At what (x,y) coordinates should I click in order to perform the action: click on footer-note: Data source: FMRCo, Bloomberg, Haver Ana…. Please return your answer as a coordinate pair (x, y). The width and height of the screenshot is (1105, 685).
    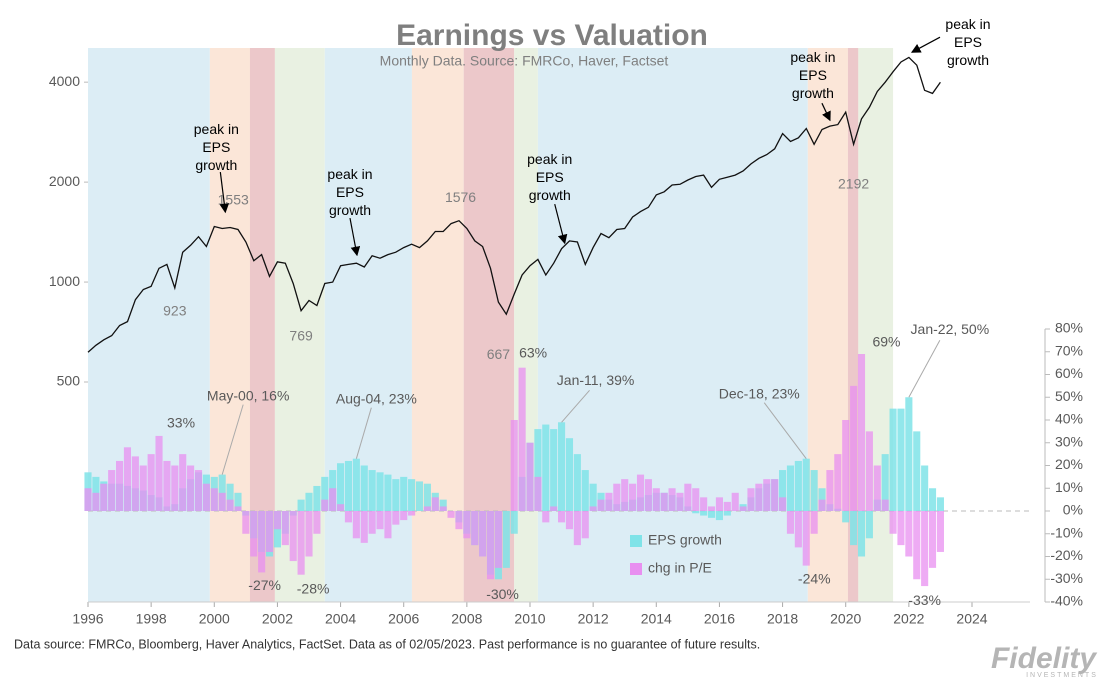
    Looking at the image, I should click on (387, 644).